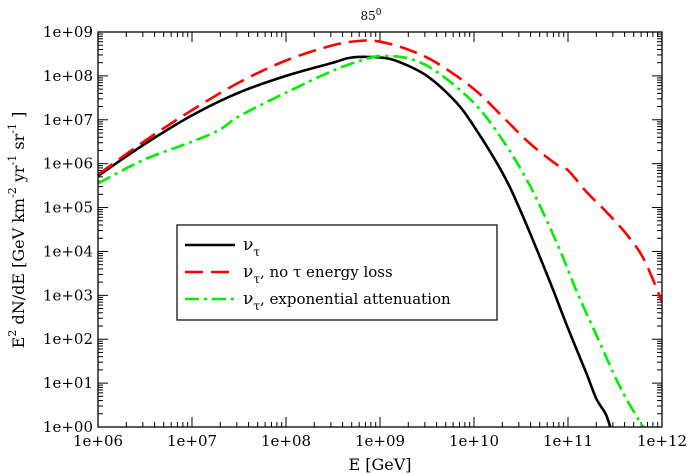 The width and height of the screenshot is (692, 474). I want to click on y-tick-label: 1e+02, so click(68, 339).